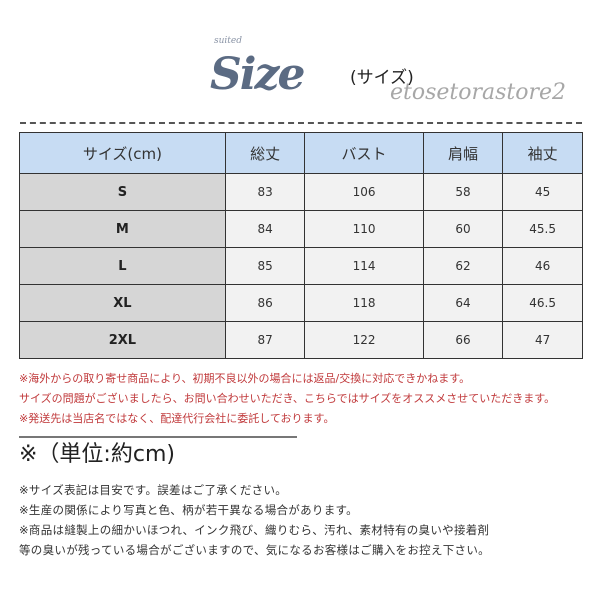  Describe the element at coordinates (265, 303) in the screenshot. I see `value-cell: 86` at that location.